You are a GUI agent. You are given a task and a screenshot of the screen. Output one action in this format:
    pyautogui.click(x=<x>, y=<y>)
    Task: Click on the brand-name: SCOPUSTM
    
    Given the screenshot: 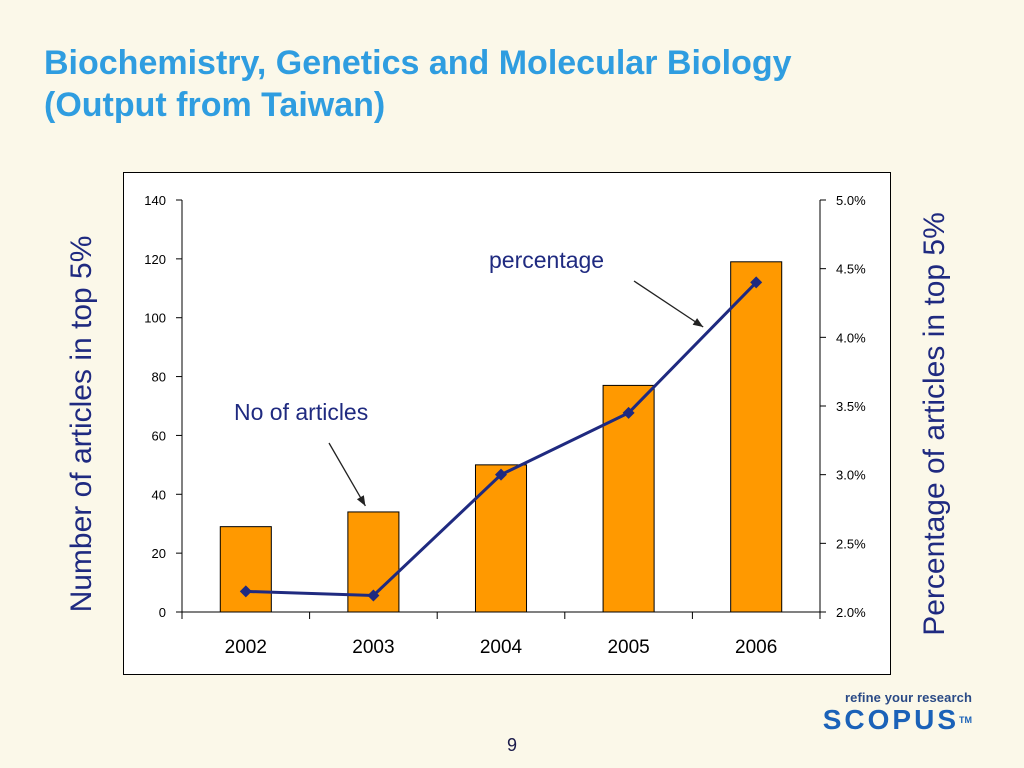 What is the action you would take?
    pyautogui.click(x=897, y=720)
    